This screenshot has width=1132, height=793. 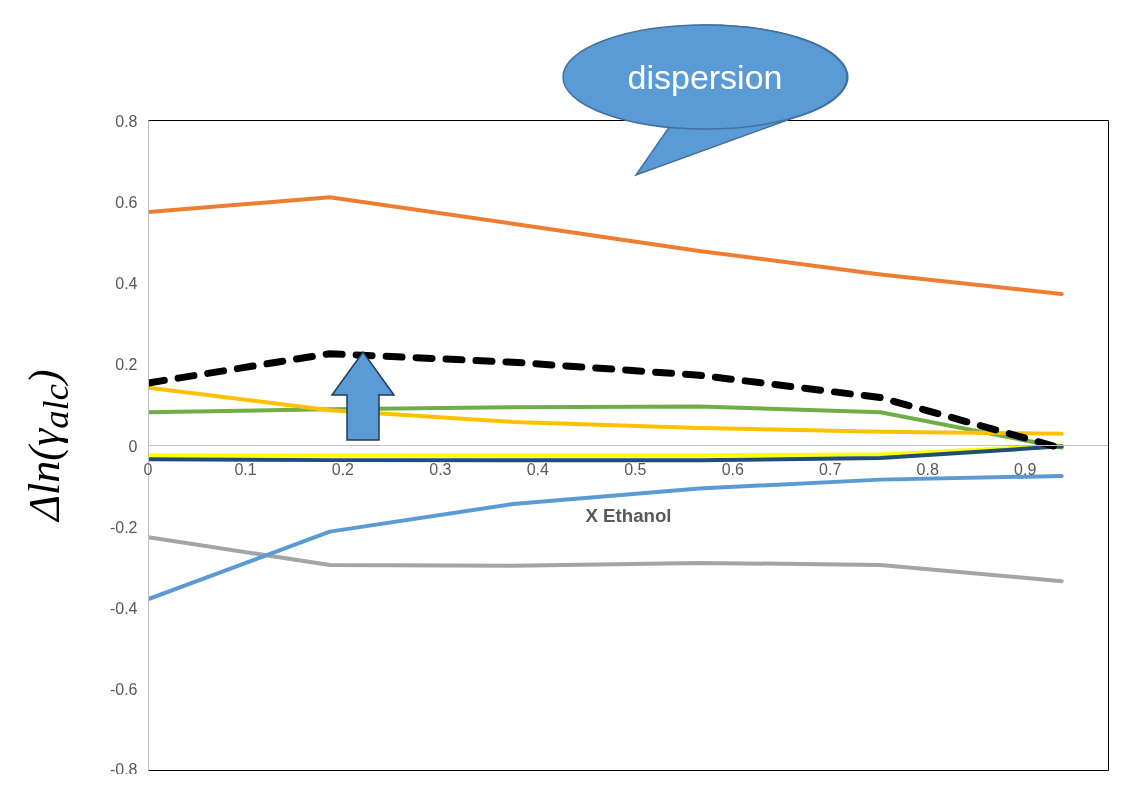 What do you see at coordinates (126, 365) in the screenshot?
I see `y-tick-label: 0.2` at bounding box center [126, 365].